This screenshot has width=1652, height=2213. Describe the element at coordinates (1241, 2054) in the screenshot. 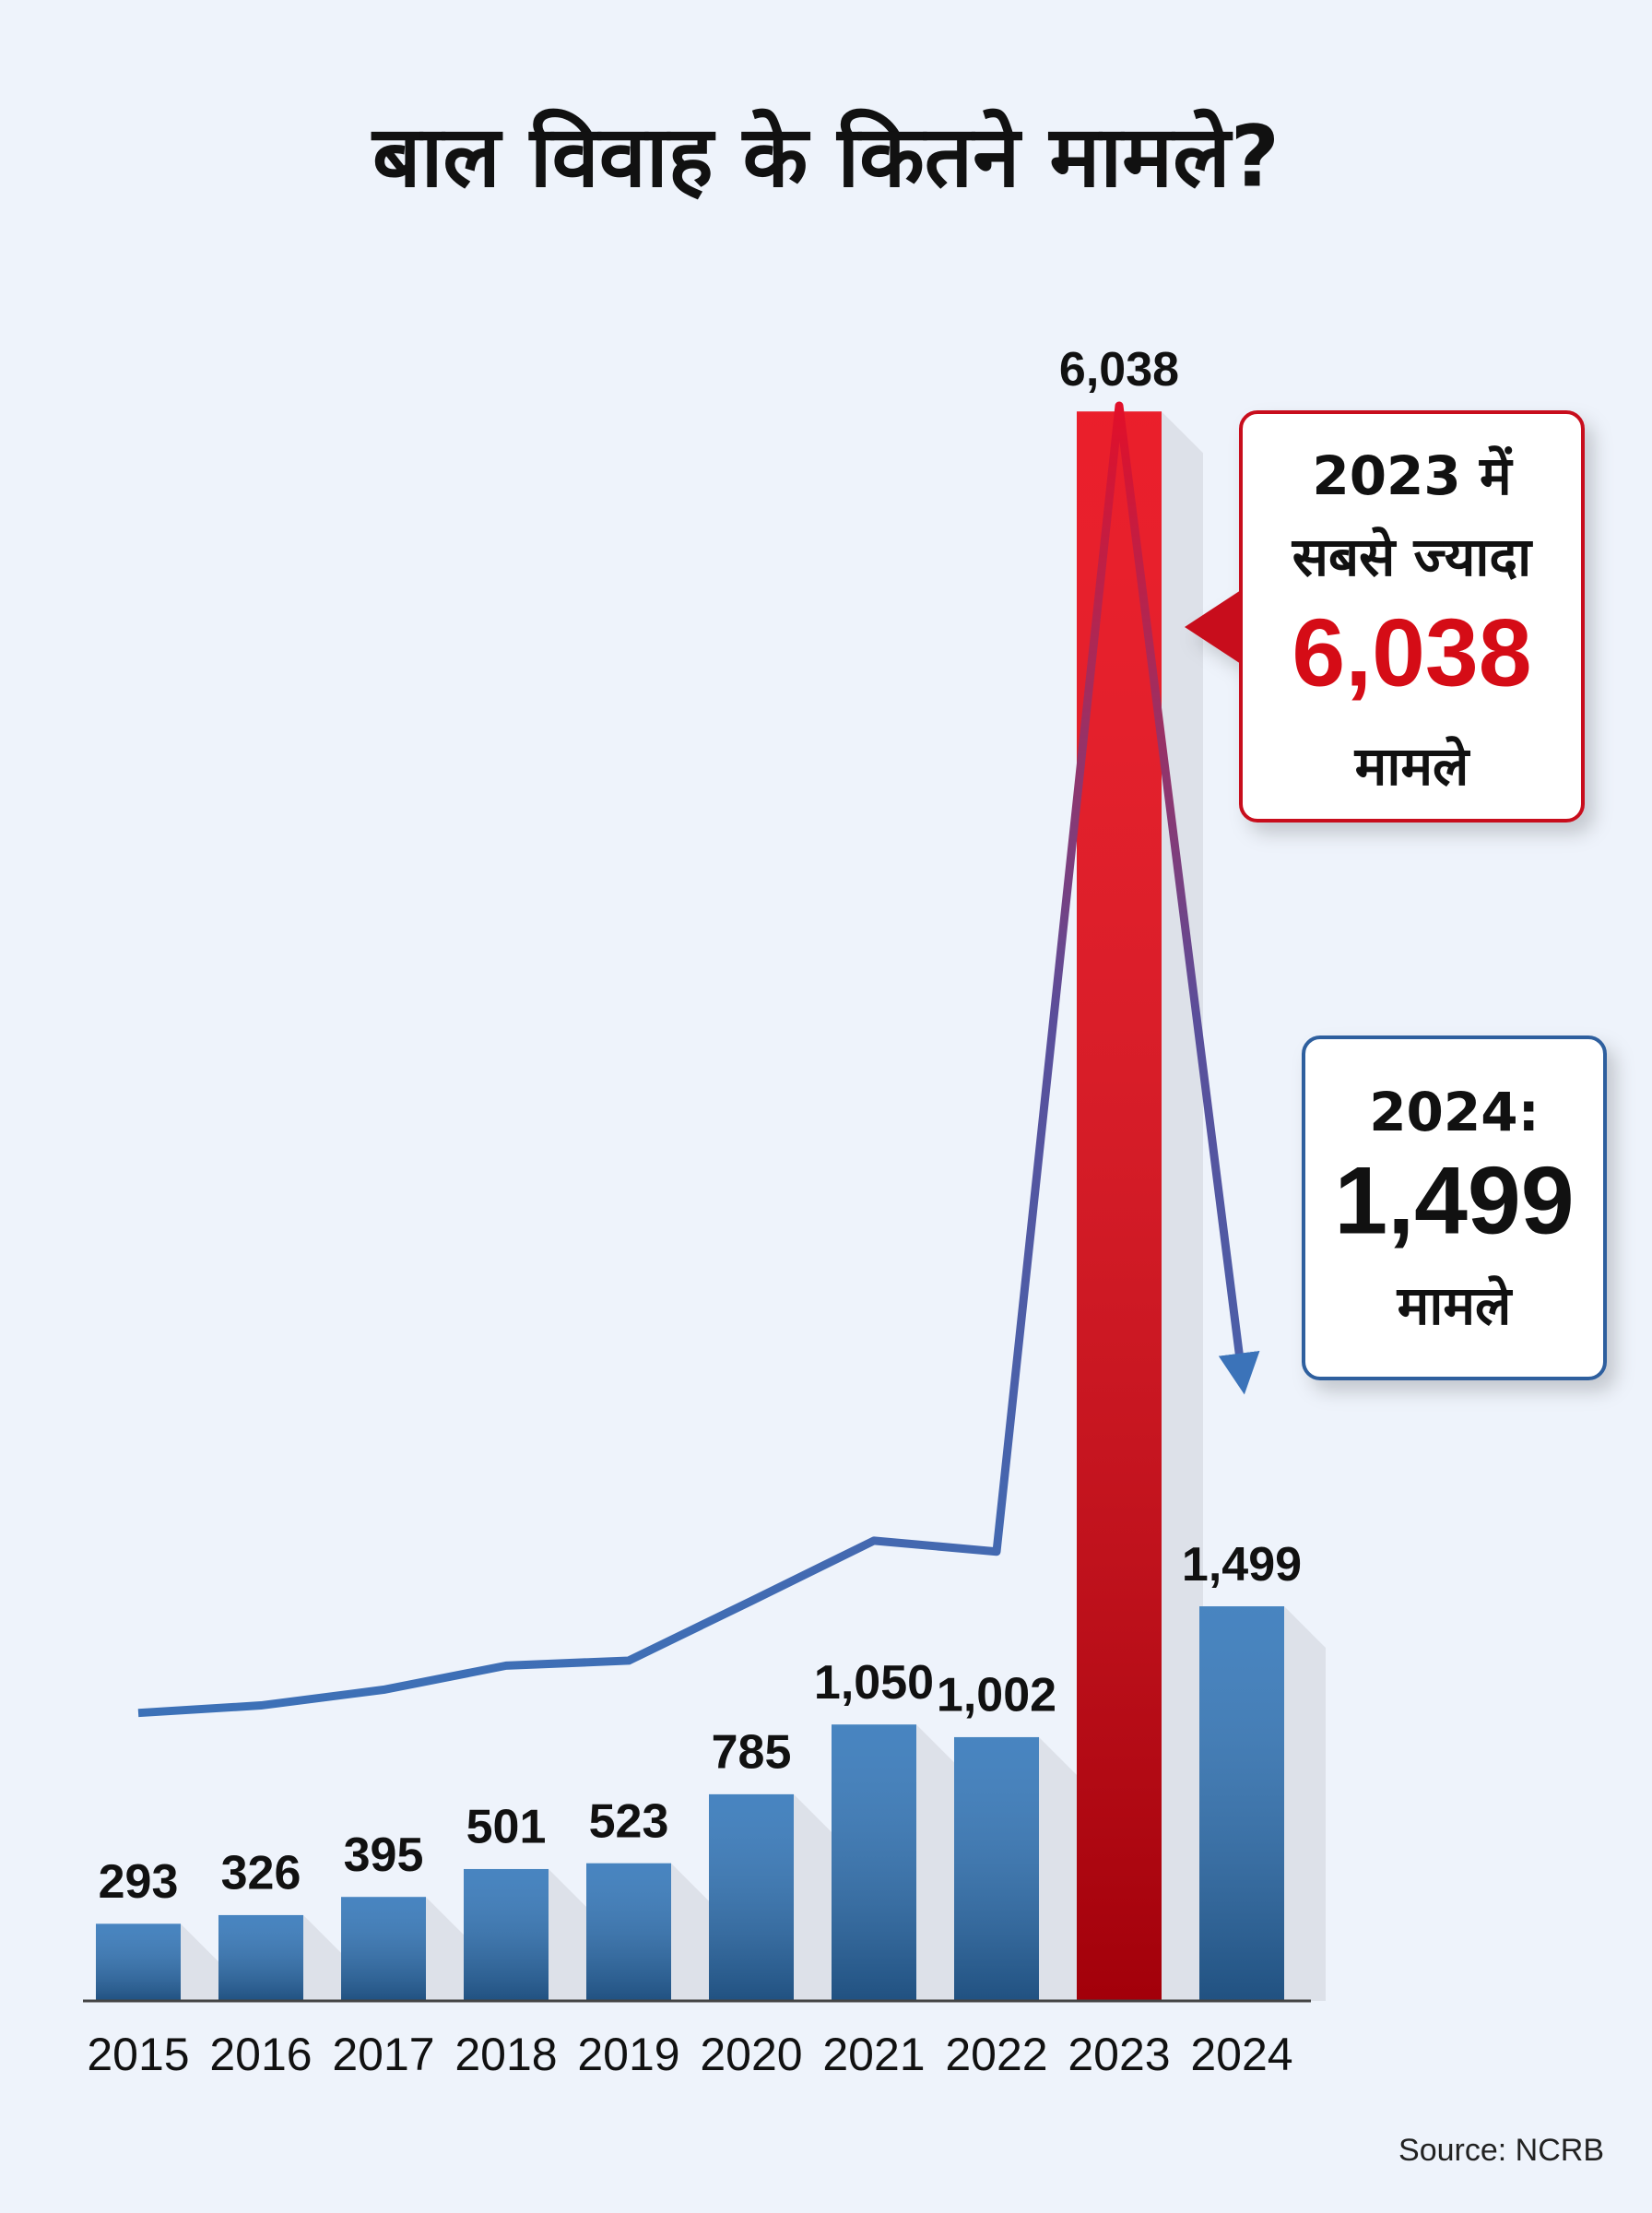

I see `x-tick-label: 2024` at that location.